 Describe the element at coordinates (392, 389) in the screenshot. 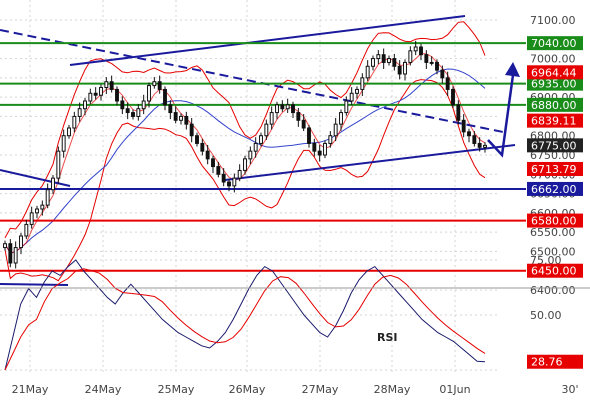

I see `time-tick-label-5: 28May` at that location.